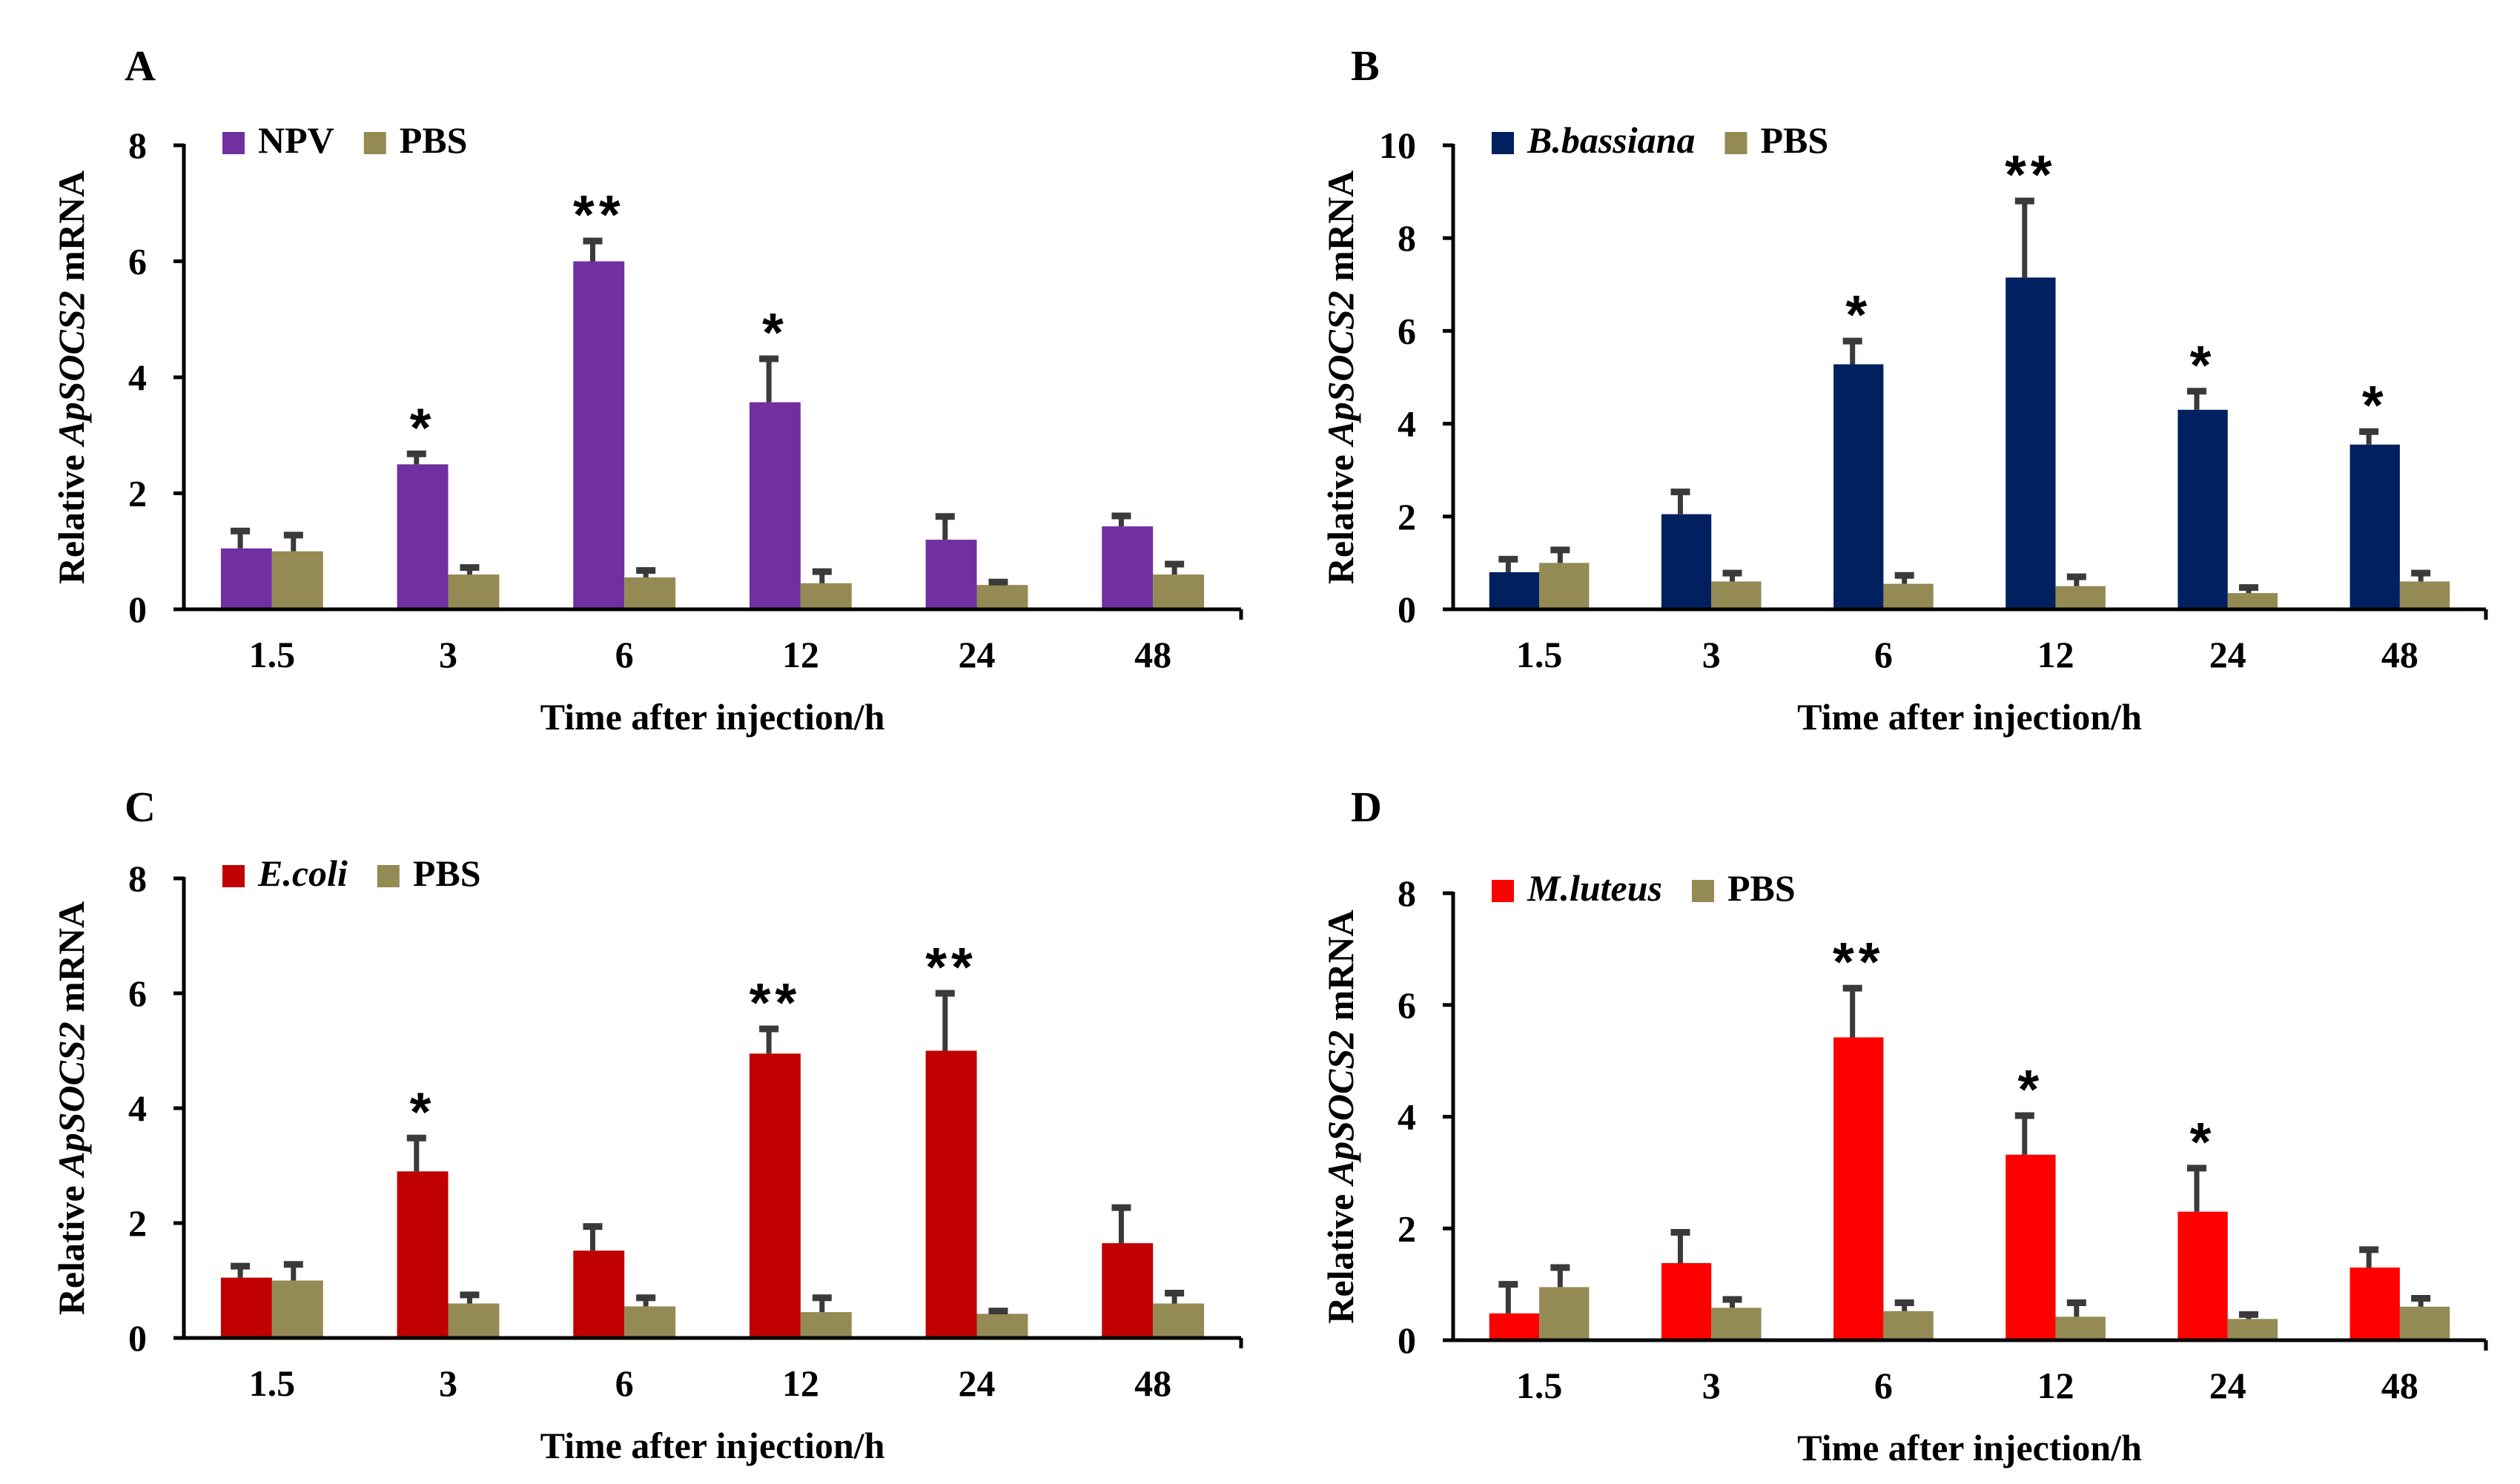  Describe the element at coordinates (1366, 807) in the screenshot. I see `panel-letter: D` at that location.